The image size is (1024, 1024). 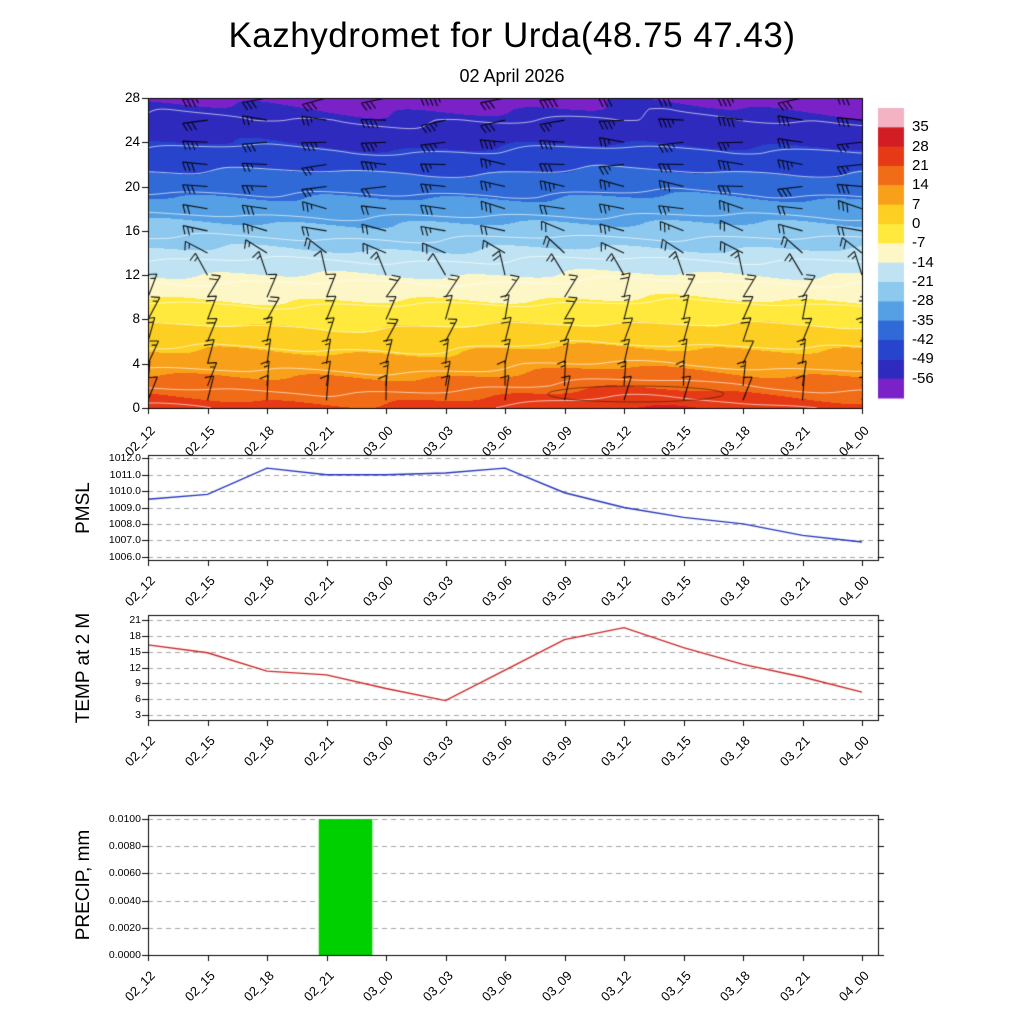 I want to click on colorbar-tick-label: 0, so click(x=916, y=223).